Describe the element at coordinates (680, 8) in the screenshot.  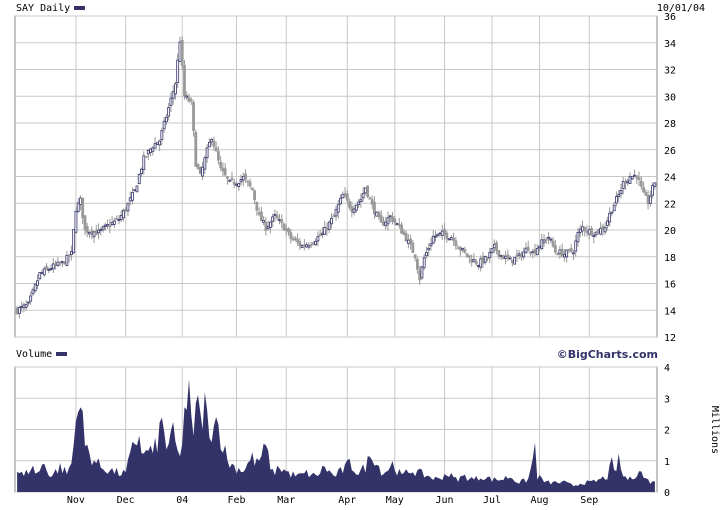
I see `chart-date: 10/01/04` at that location.